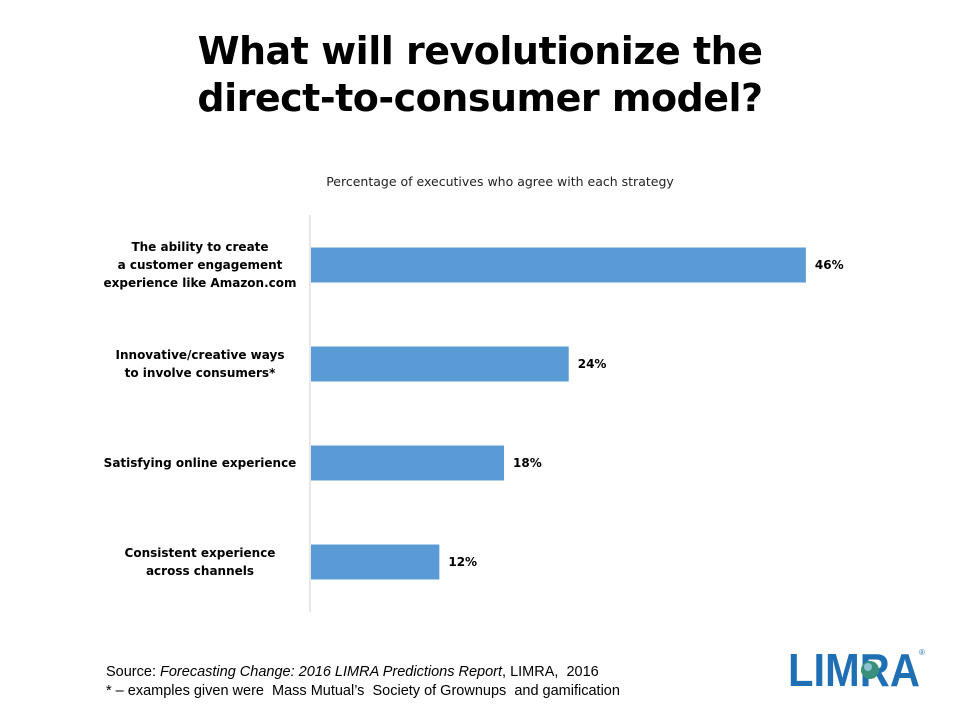 This screenshot has width=960, height=720. Describe the element at coordinates (200, 562) in the screenshot. I see `category-label-4: Consistent experience across channels` at that location.